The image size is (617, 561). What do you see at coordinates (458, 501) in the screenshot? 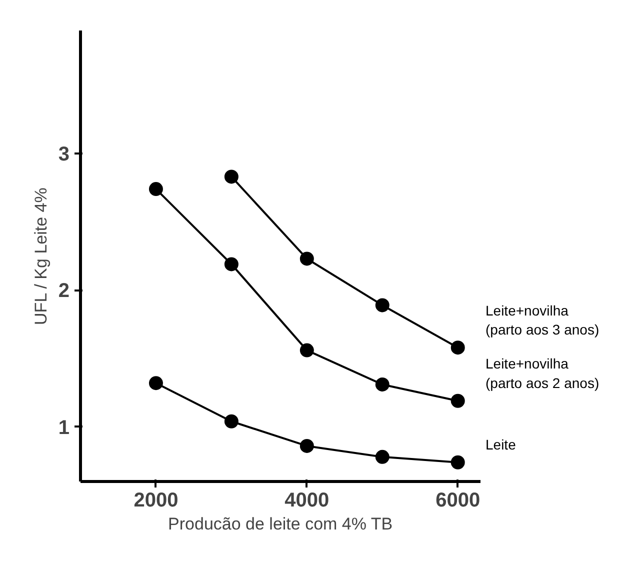
I see `x-tick-label: 6000` at bounding box center [458, 501].